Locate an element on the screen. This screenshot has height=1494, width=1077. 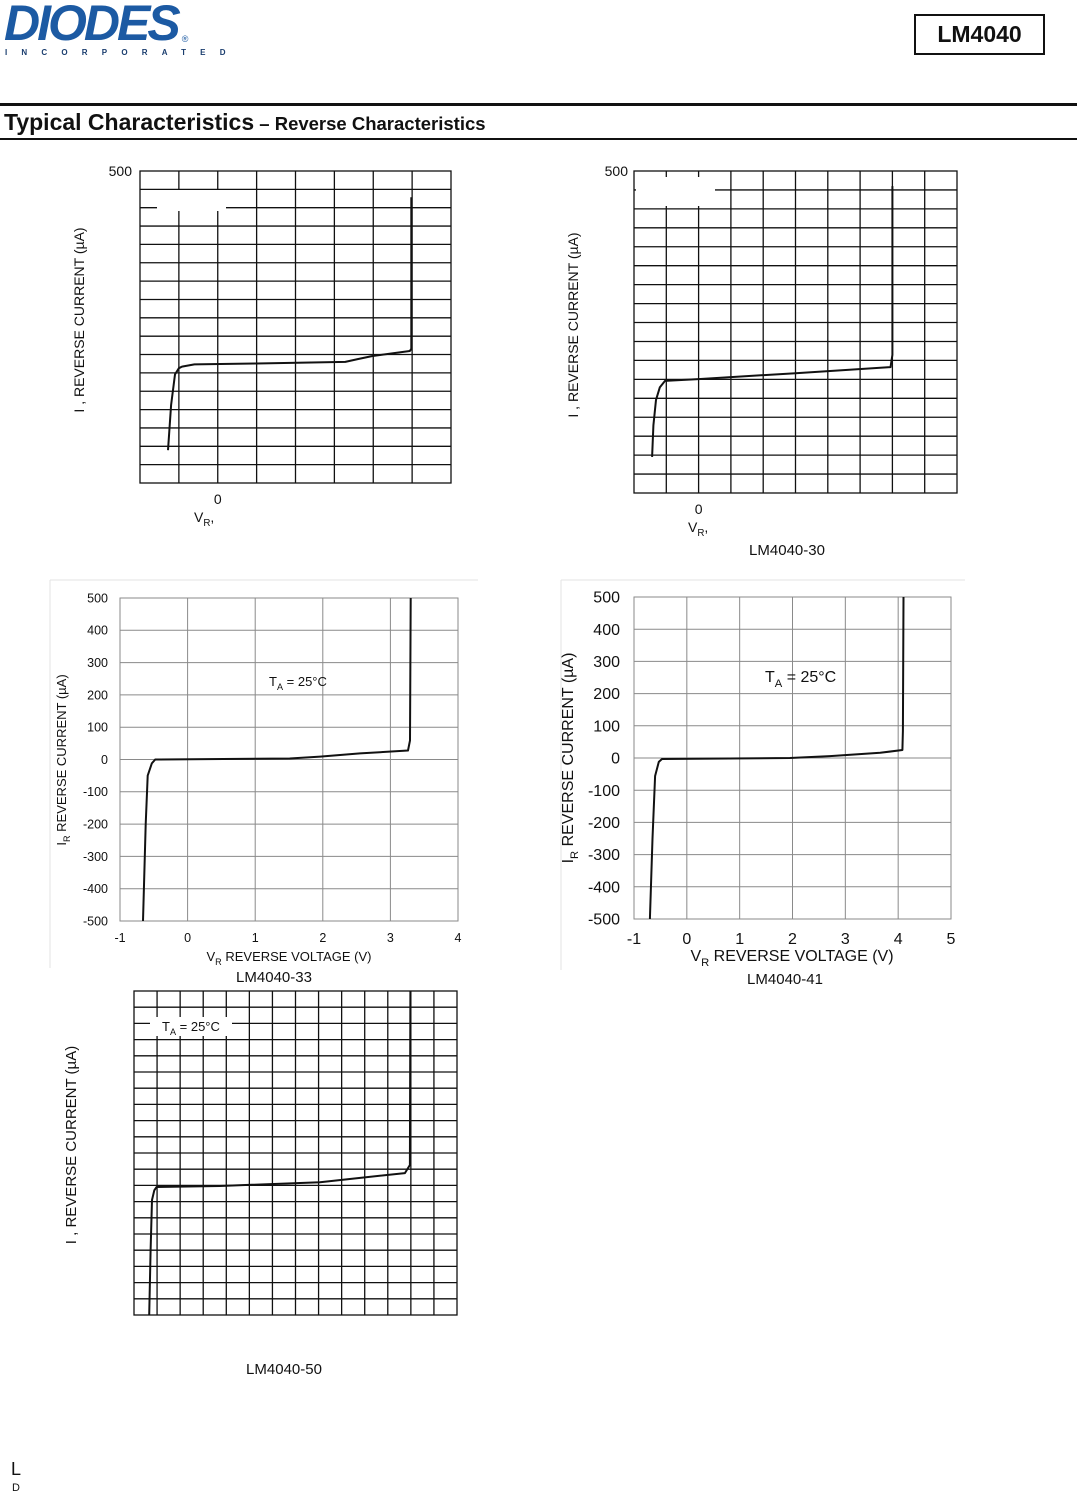
chart-caption: LM4040-30 is located at coordinates (787, 550).